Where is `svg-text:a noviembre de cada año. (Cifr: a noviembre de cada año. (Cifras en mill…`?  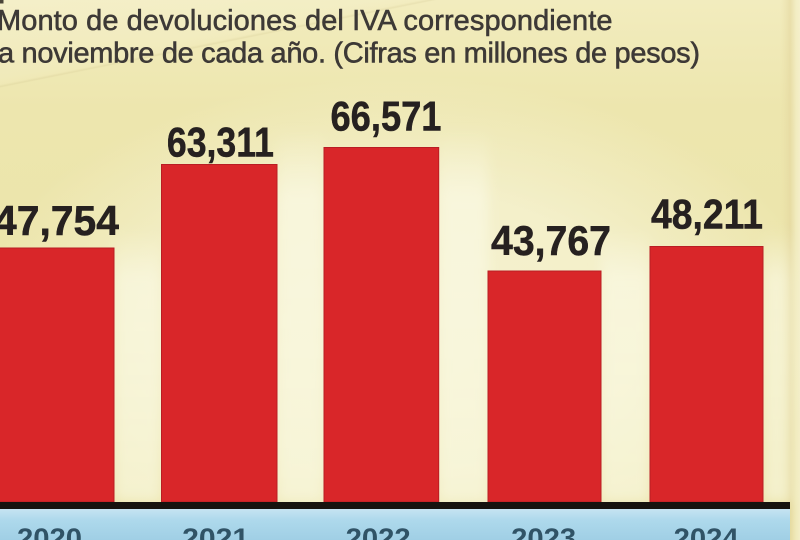 svg-text:a noviembre de cada año. (Cifr: a noviembre de cada año. (Cifras en mill… is located at coordinates (350, 54).